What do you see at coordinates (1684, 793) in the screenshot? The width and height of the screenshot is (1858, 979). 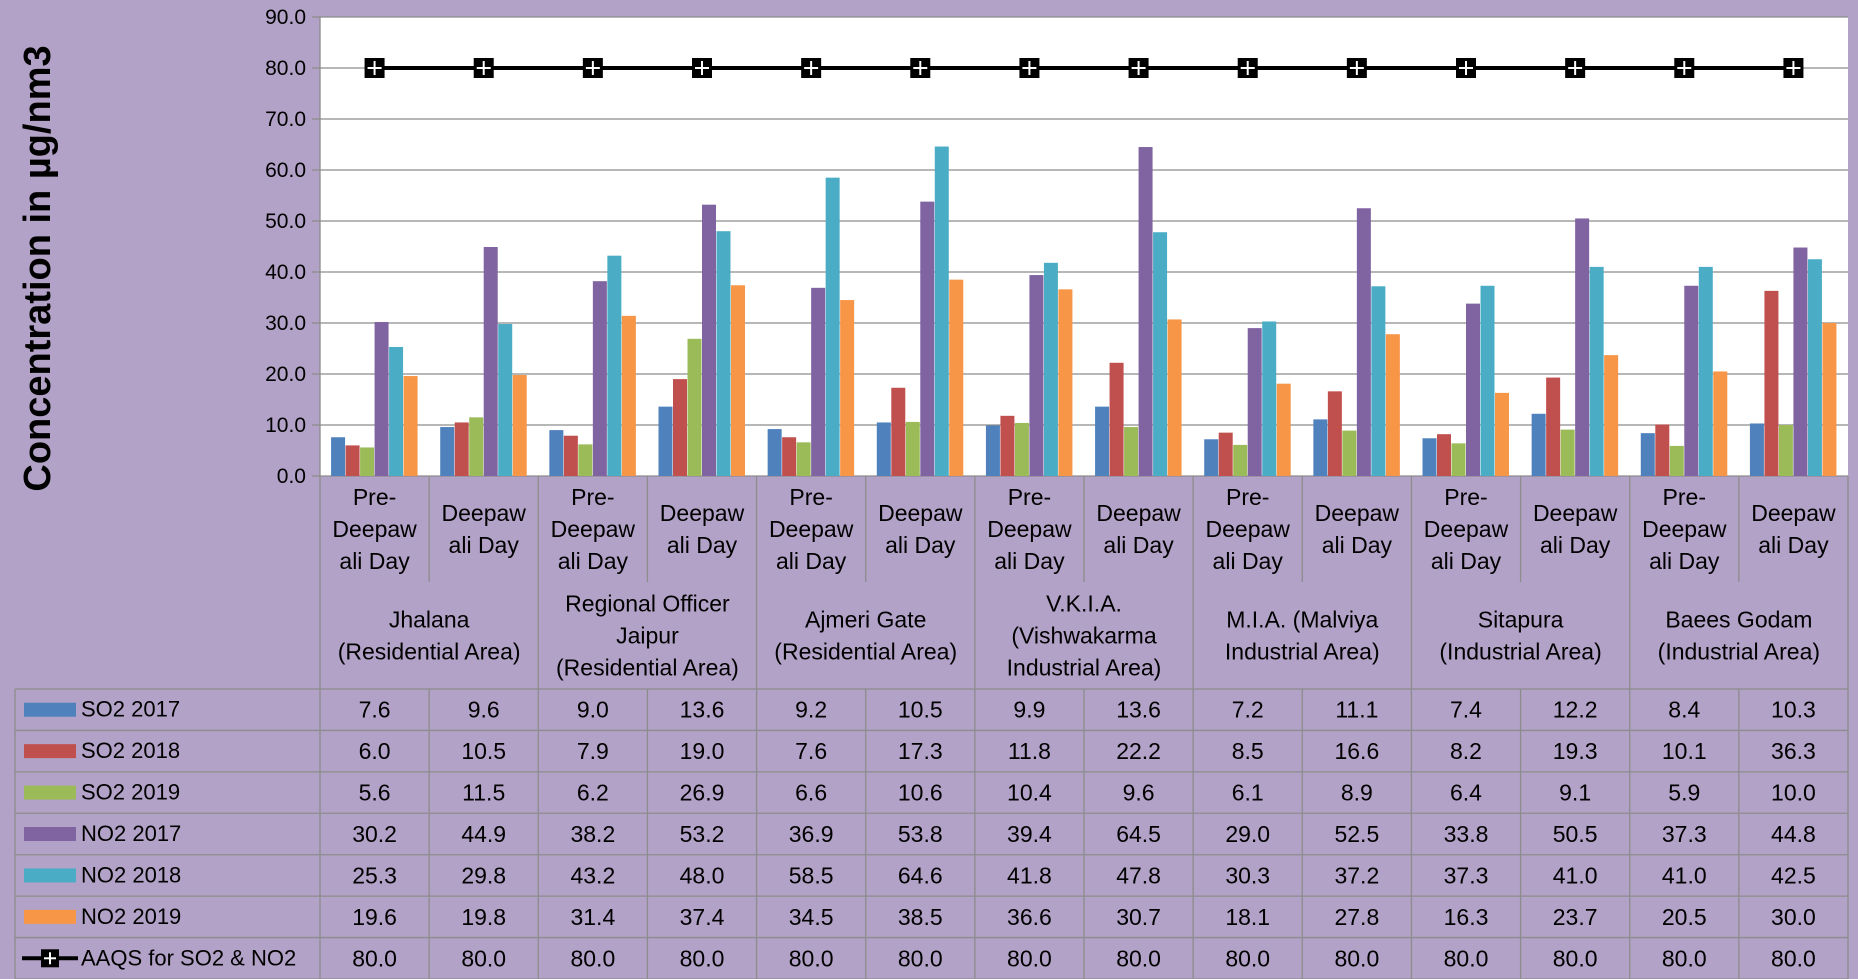 I see `table-cell: 5.9` at bounding box center [1684, 793].